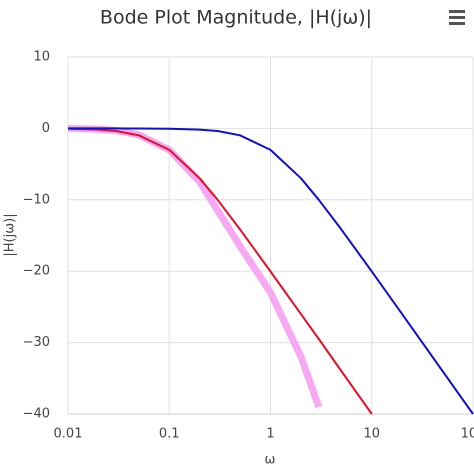 The height and width of the screenshot is (474, 474). Describe the element at coordinates (457, 17) in the screenshot. I see `menu-button` at that location.